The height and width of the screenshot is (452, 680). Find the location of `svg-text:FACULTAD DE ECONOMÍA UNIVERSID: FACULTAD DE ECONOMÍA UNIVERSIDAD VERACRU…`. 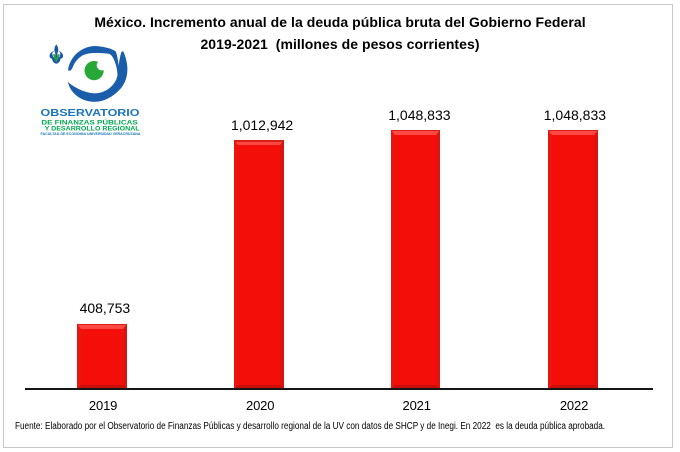

svg-text:FACULTAD DE ECONOMÍA UNIVERSID: FACULTAD DE ECONOMÍA UNIVERSIDAD VERACRU… is located at coordinates (91, 133).